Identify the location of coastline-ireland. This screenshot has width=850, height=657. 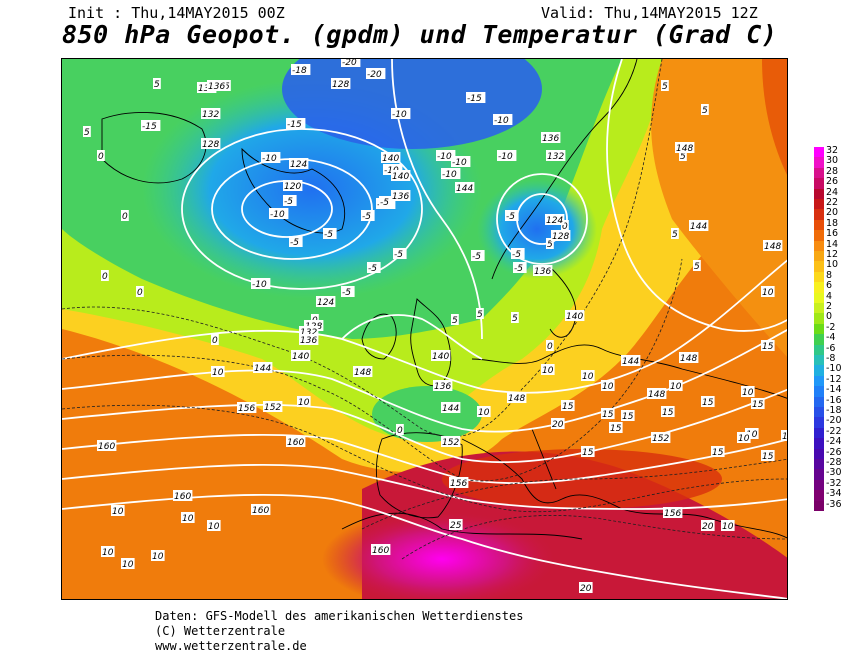
(379, 336).